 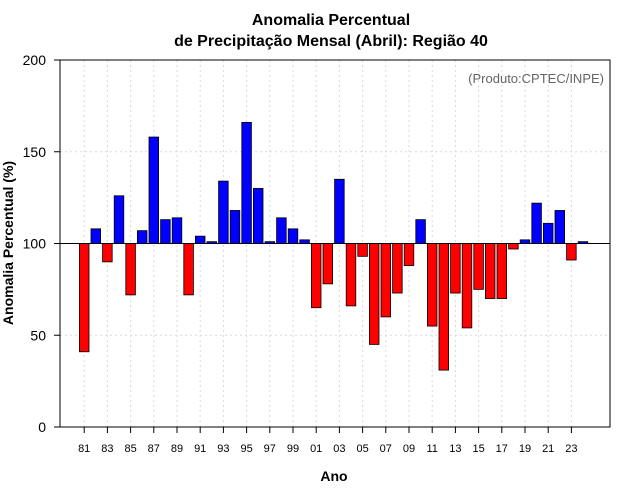 What do you see at coordinates (177, 449) in the screenshot?
I see `x-tick-label: 89` at bounding box center [177, 449].